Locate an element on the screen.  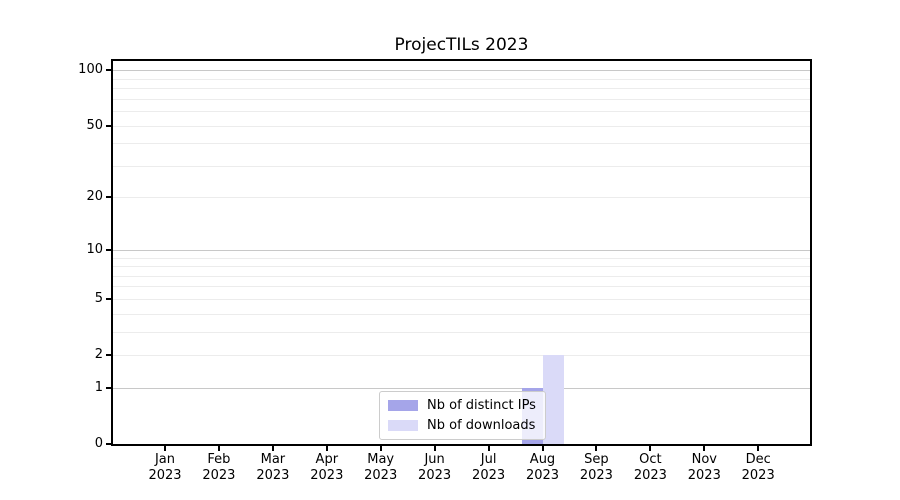
x-axis-tick-label: May 2023 is located at coordinates (381, 468).